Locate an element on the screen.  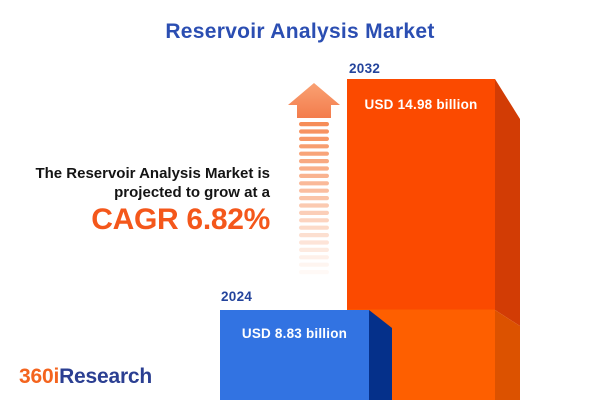
logo-360i: 360i is located at coordinates (39, 376).